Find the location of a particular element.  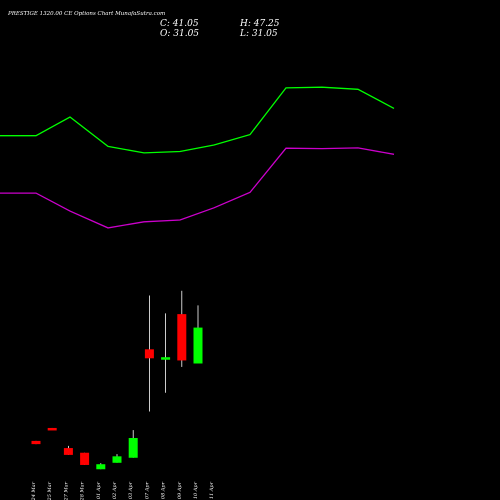

candle-08-apr is located at coordinates (166, 353).